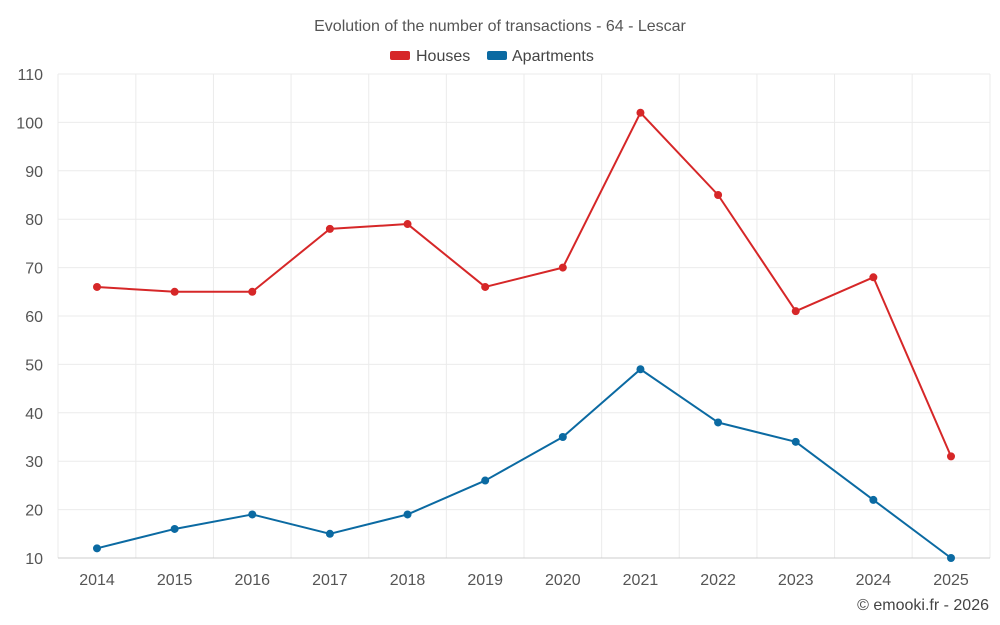  Describe the element at coordinates (34, 172) in the screenshot. I see `y-tick-label-90: 90` at that location.